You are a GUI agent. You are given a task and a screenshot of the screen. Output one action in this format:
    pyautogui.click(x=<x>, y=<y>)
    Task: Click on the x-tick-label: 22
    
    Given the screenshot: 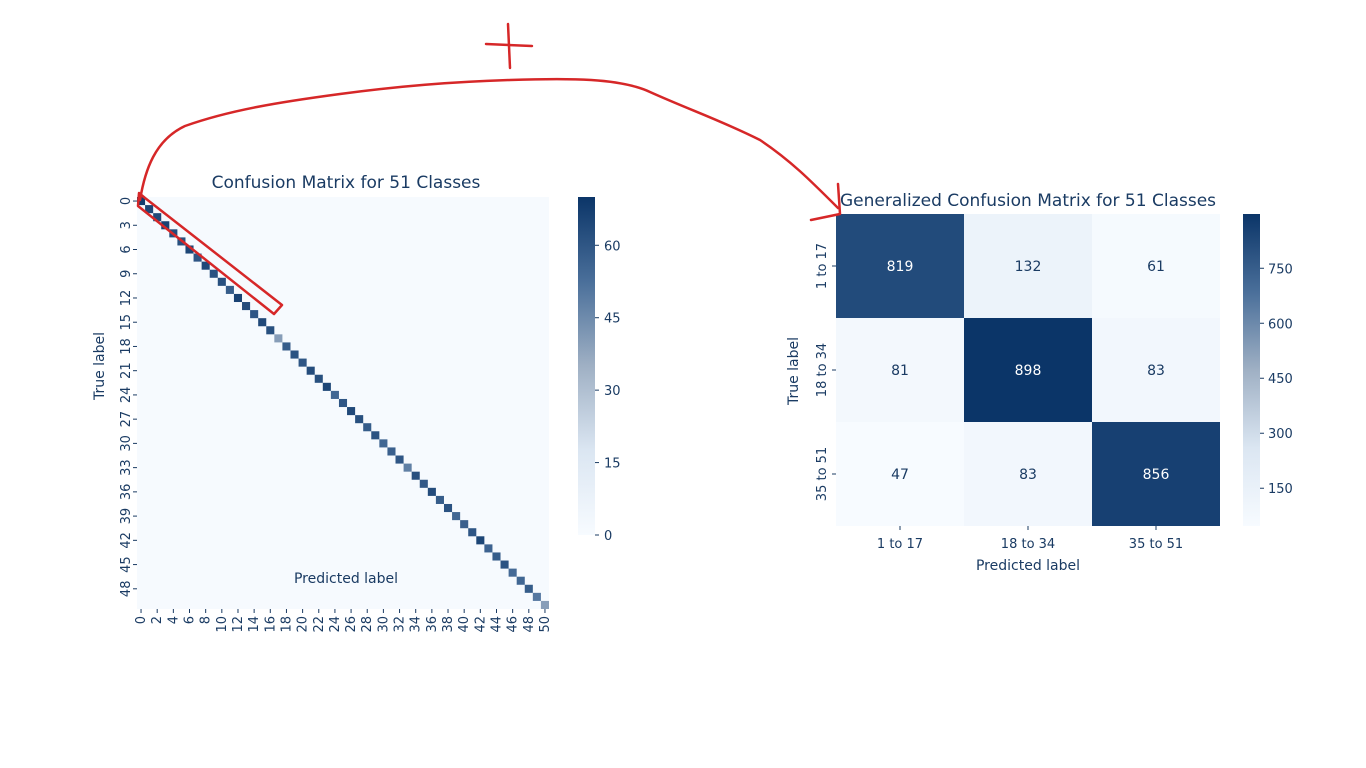 What is the action you would take?
    pyautogui.click(x=319, y=624)
    